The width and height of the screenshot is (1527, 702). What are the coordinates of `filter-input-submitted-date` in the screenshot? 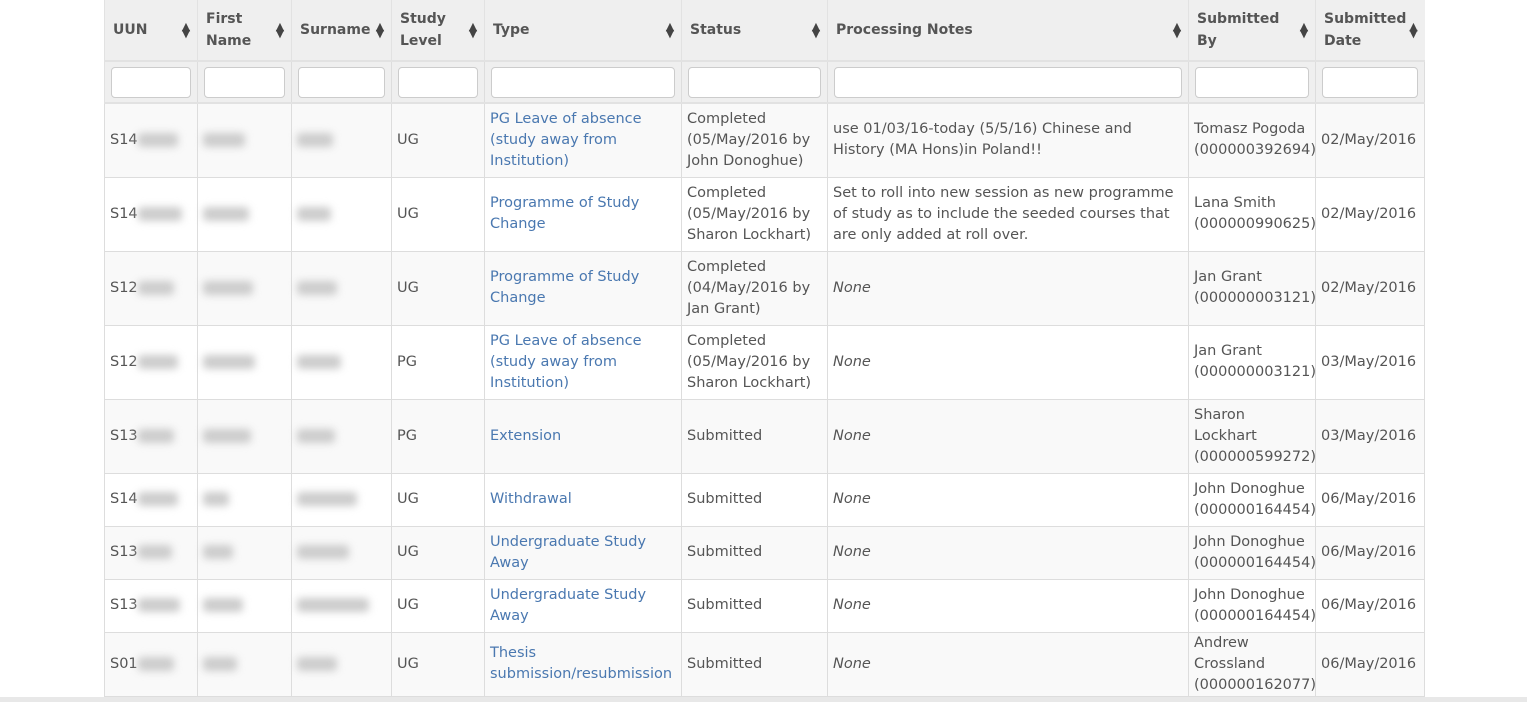 It's located at (1370, 82).